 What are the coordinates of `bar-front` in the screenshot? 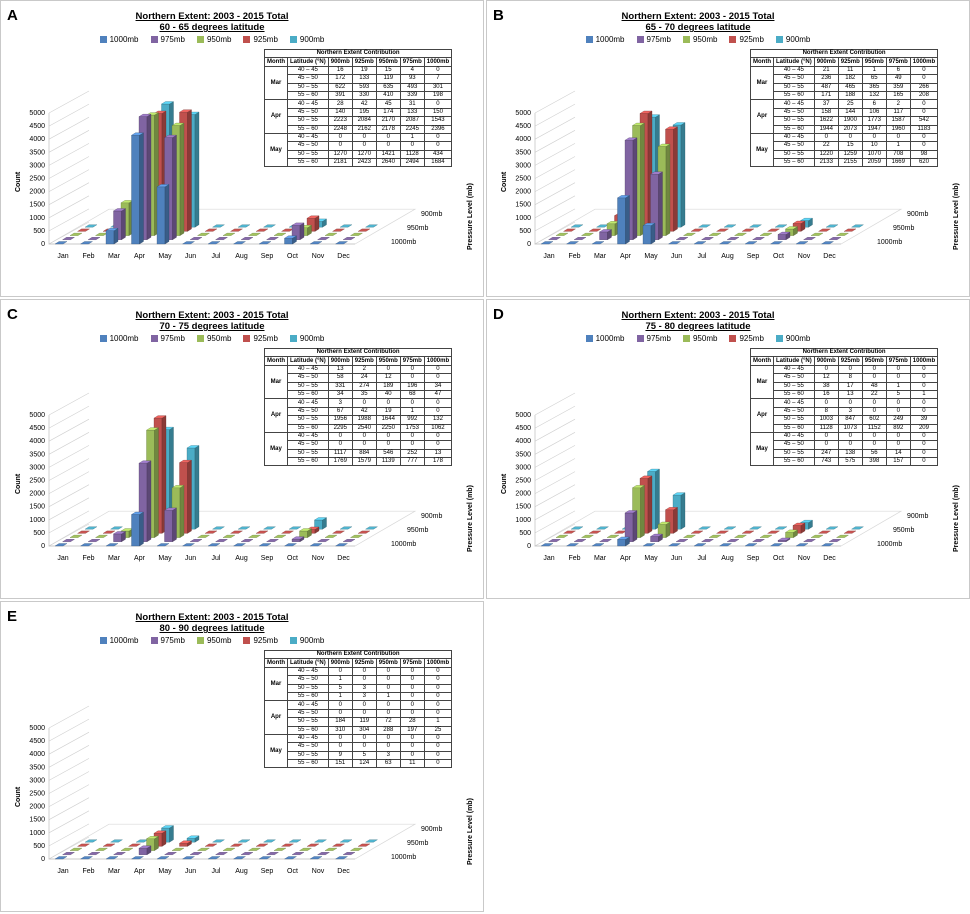 It's located at (621, 221).